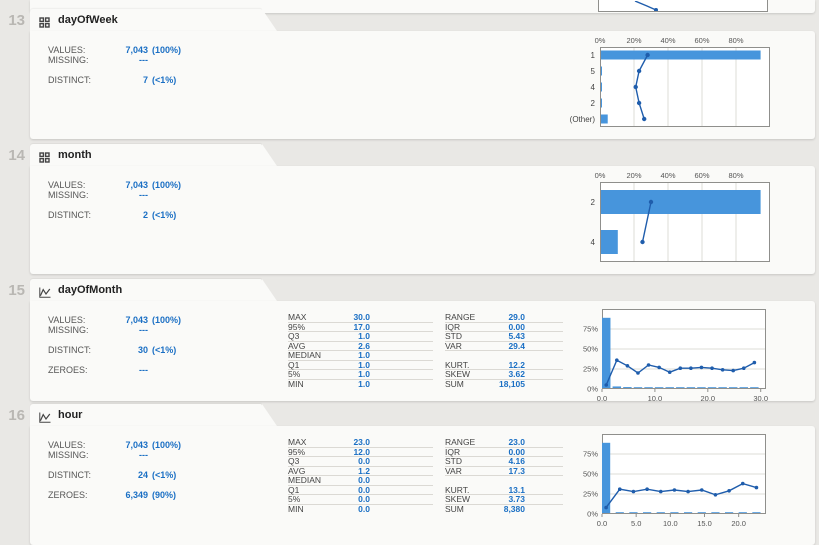 The height and width of the screenshot is (545, 819). Describe the element at coordinates (655, 397) in the screenshot. I see `svg-text: 10.0` at that location.